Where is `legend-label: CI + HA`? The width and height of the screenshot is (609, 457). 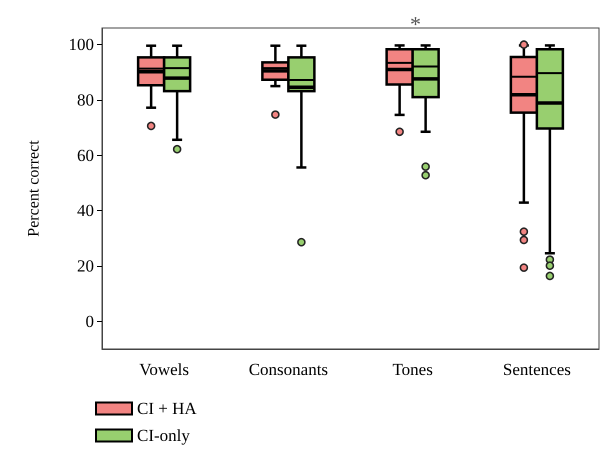 legend-label: CI + HA is located at coordinates (167, 408).